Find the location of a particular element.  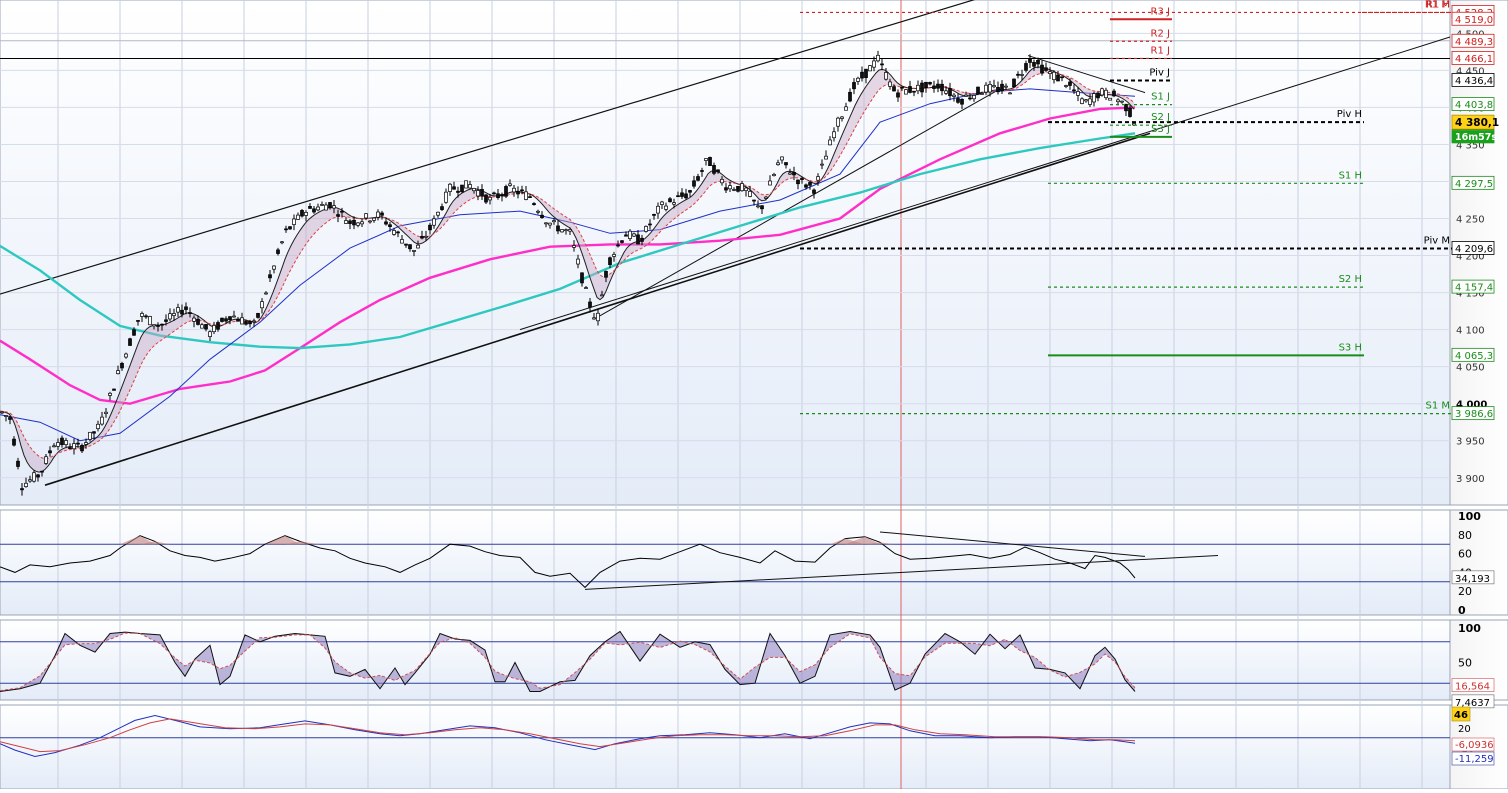

trendline-inner is located at coordinates (797, 203).